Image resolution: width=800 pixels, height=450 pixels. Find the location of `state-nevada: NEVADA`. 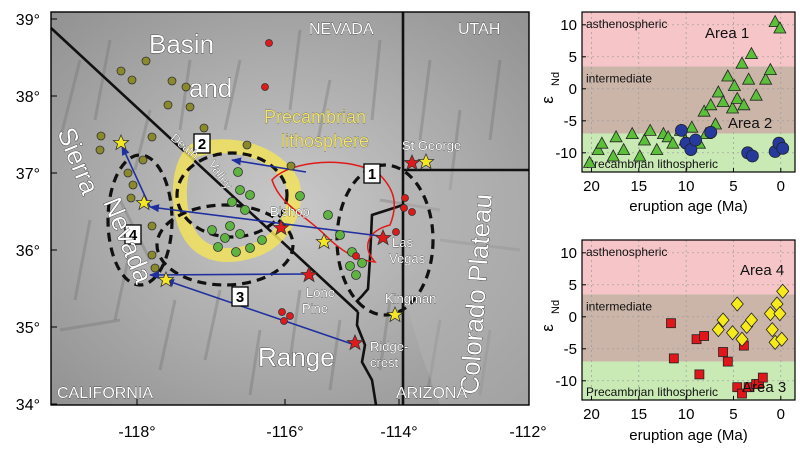

state-nevada: NEVADA is located at coordinates (341, 29).